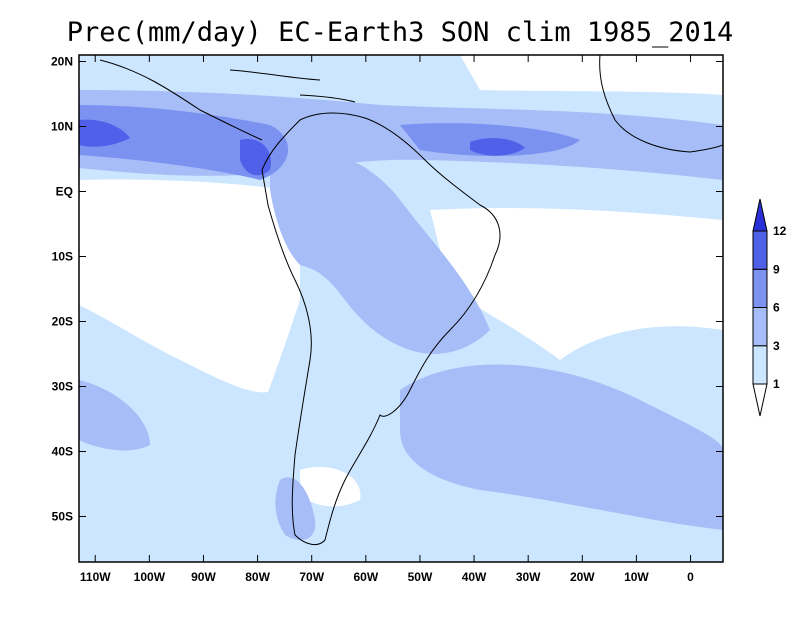 The height and width of the screenshot is (623, 800). I want to click on x-tick-label: 0, so click(690, 577).